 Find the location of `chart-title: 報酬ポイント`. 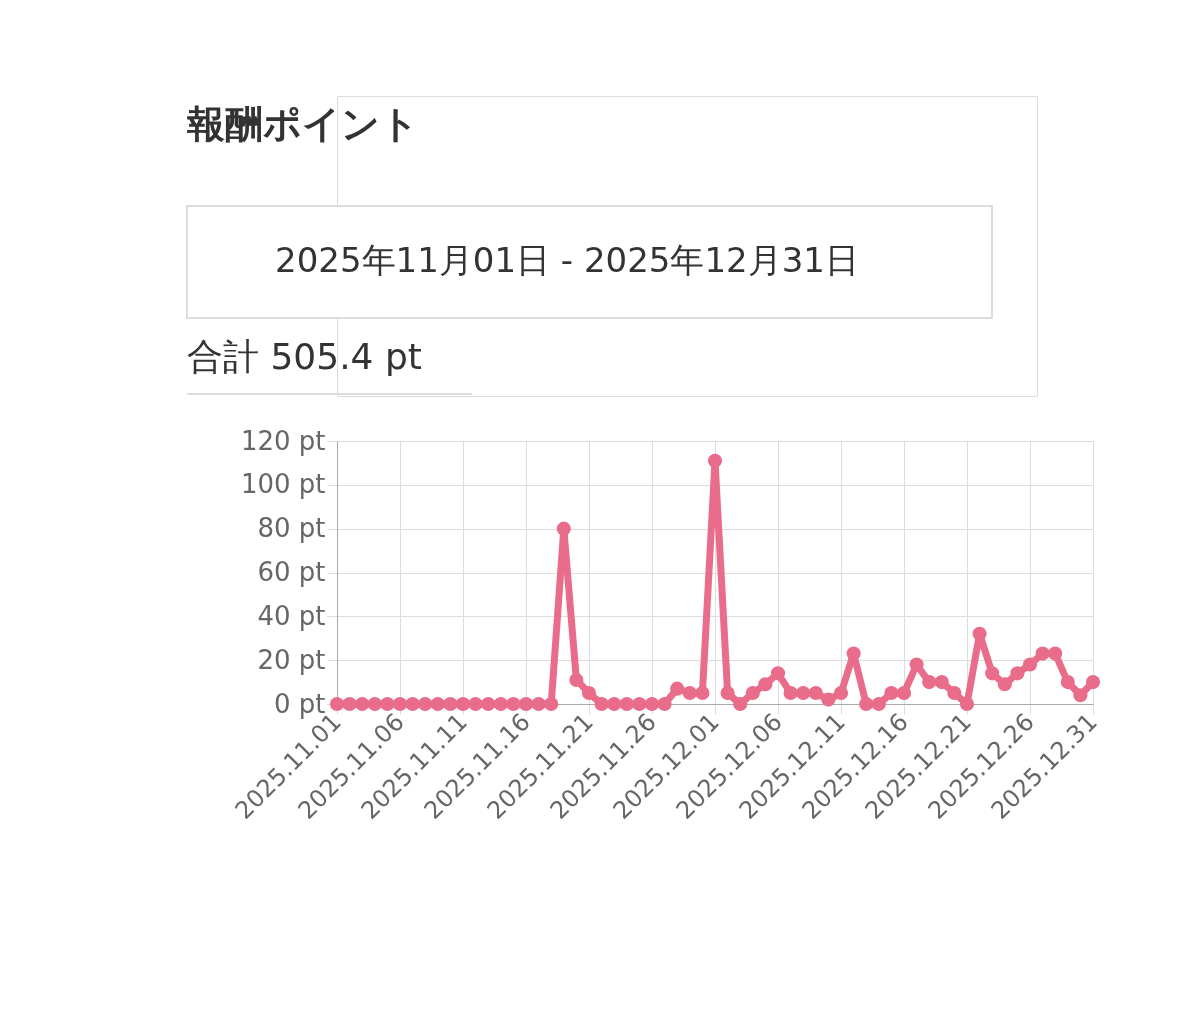

chart-title: 報酬ポイント is located at coordinates (303, 124).